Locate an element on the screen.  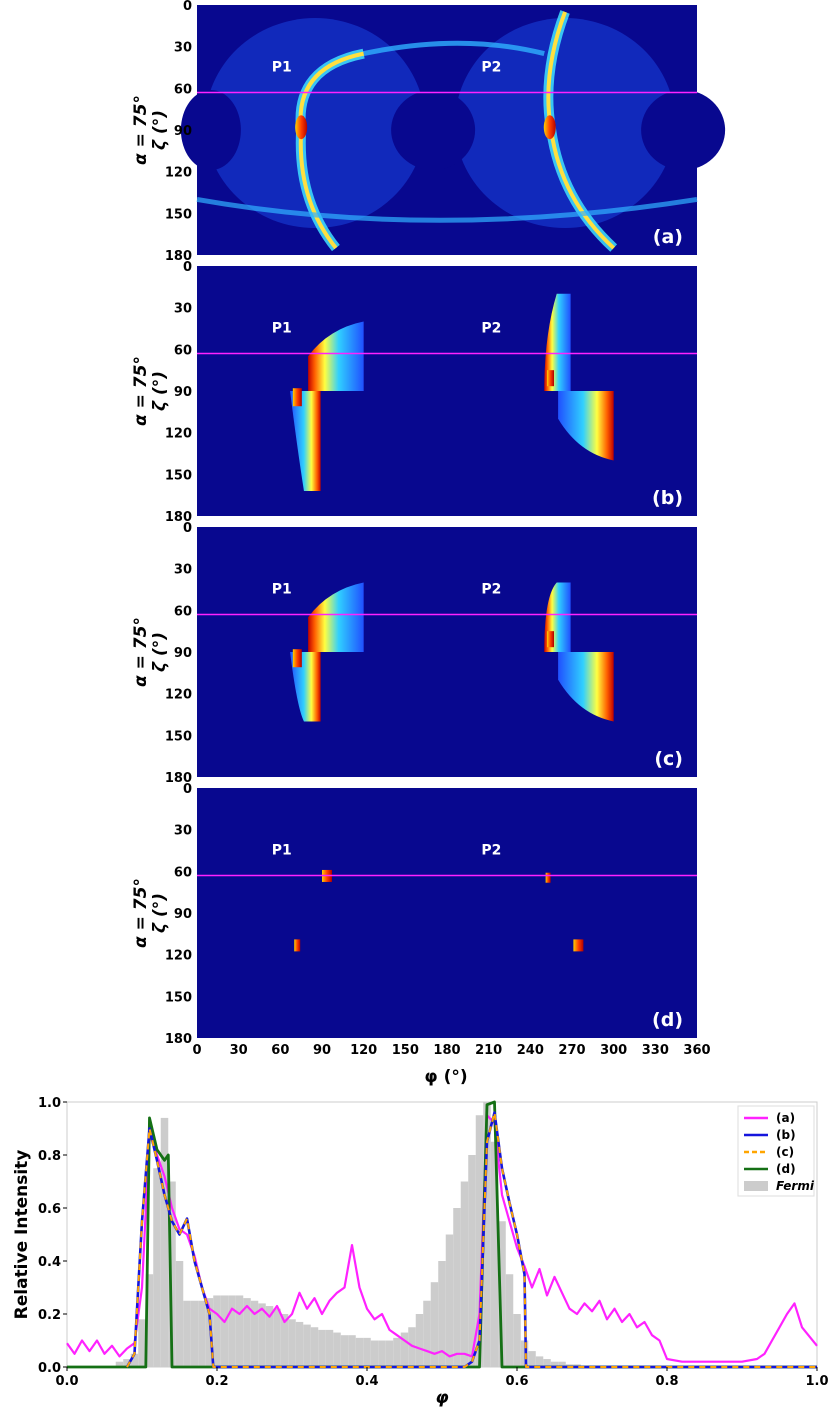
x-tick-label: 240 is located at coordinates (530, 1050).